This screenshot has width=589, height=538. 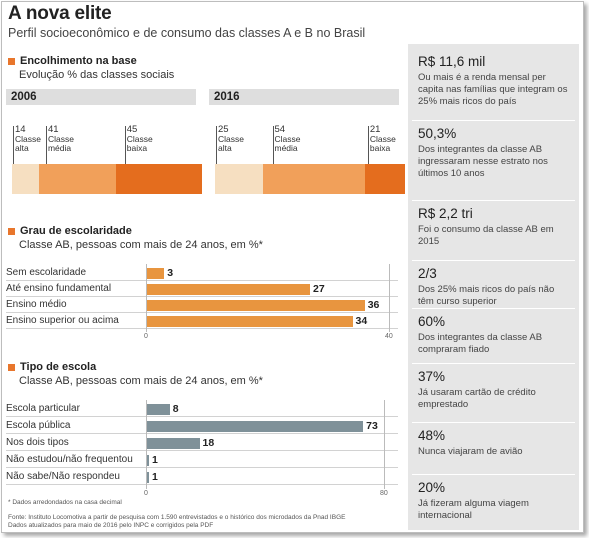 What do you see at coordinates (38, 425) in the screenshot?
I see `bar-category-label: Escola pública` at bounding box center [38, 425].